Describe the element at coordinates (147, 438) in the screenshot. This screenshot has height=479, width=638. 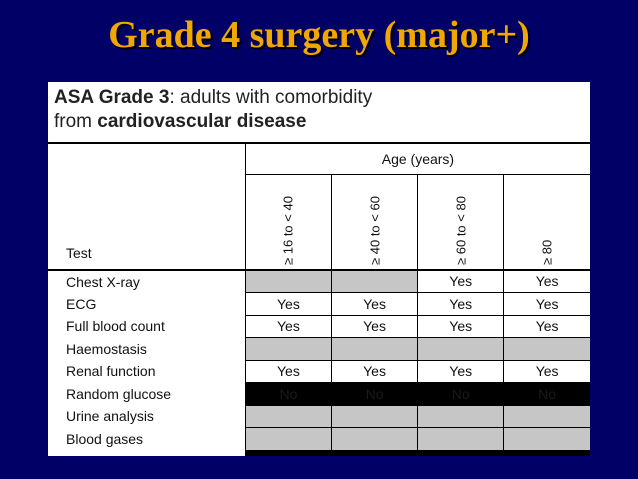
I see `test-name: Blood gases` at that location.